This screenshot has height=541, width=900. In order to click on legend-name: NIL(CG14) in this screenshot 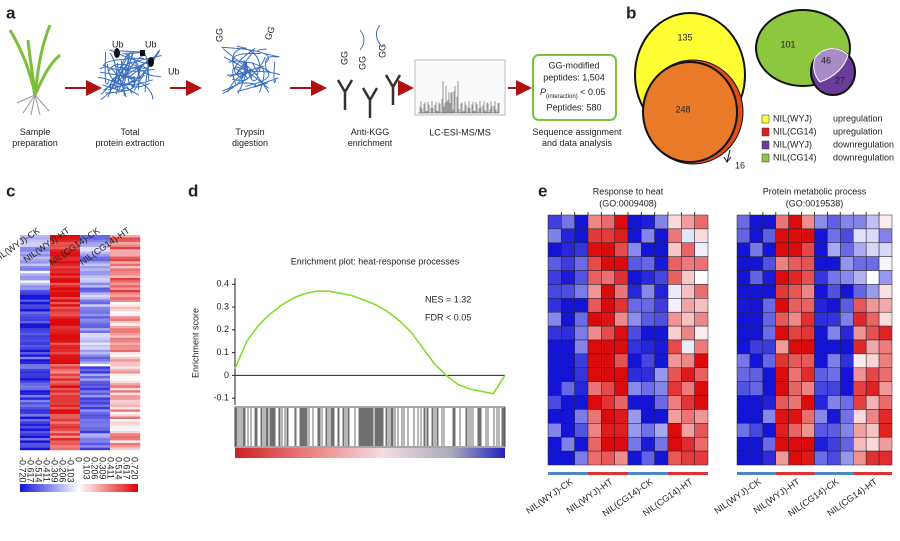, I will do `click(795, 157)`.